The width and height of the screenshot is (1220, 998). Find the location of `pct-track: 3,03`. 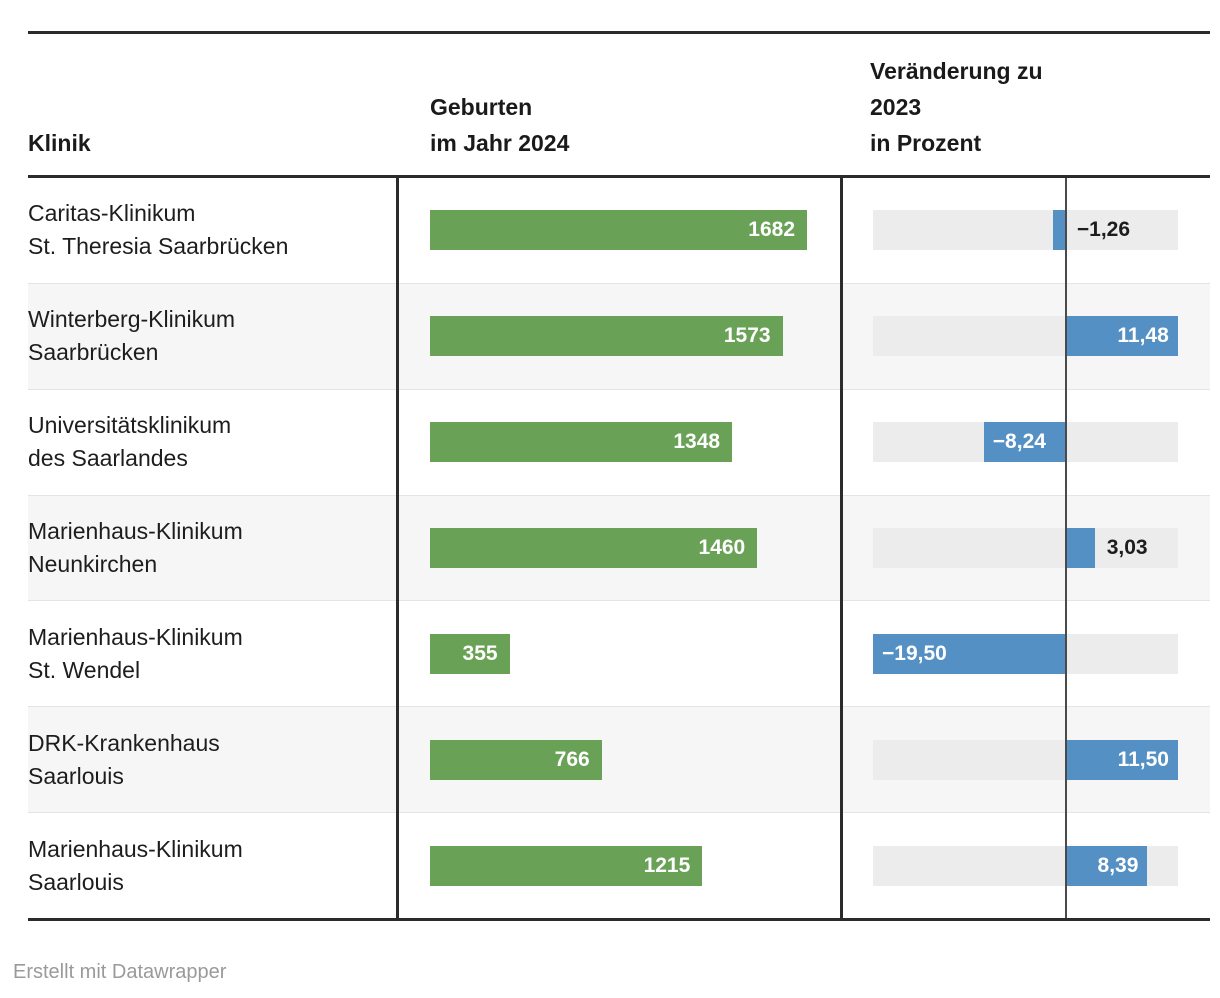

pct-track: 3,03 is located at coordinates (1025, 548).